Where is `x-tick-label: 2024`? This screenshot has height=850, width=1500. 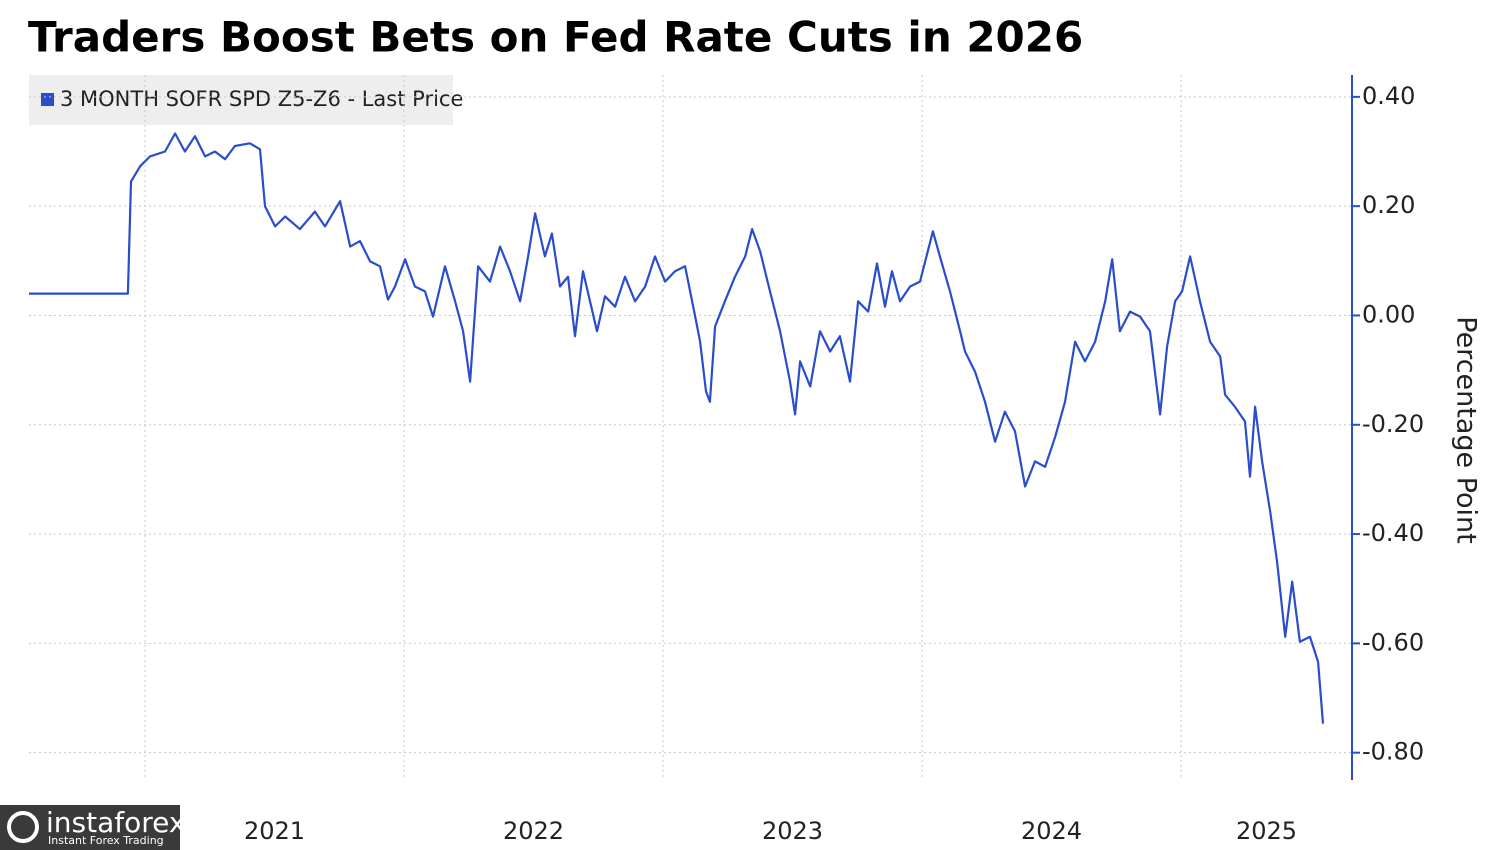
x-tick-label: 2024 is located at coordinates (1051, 831).